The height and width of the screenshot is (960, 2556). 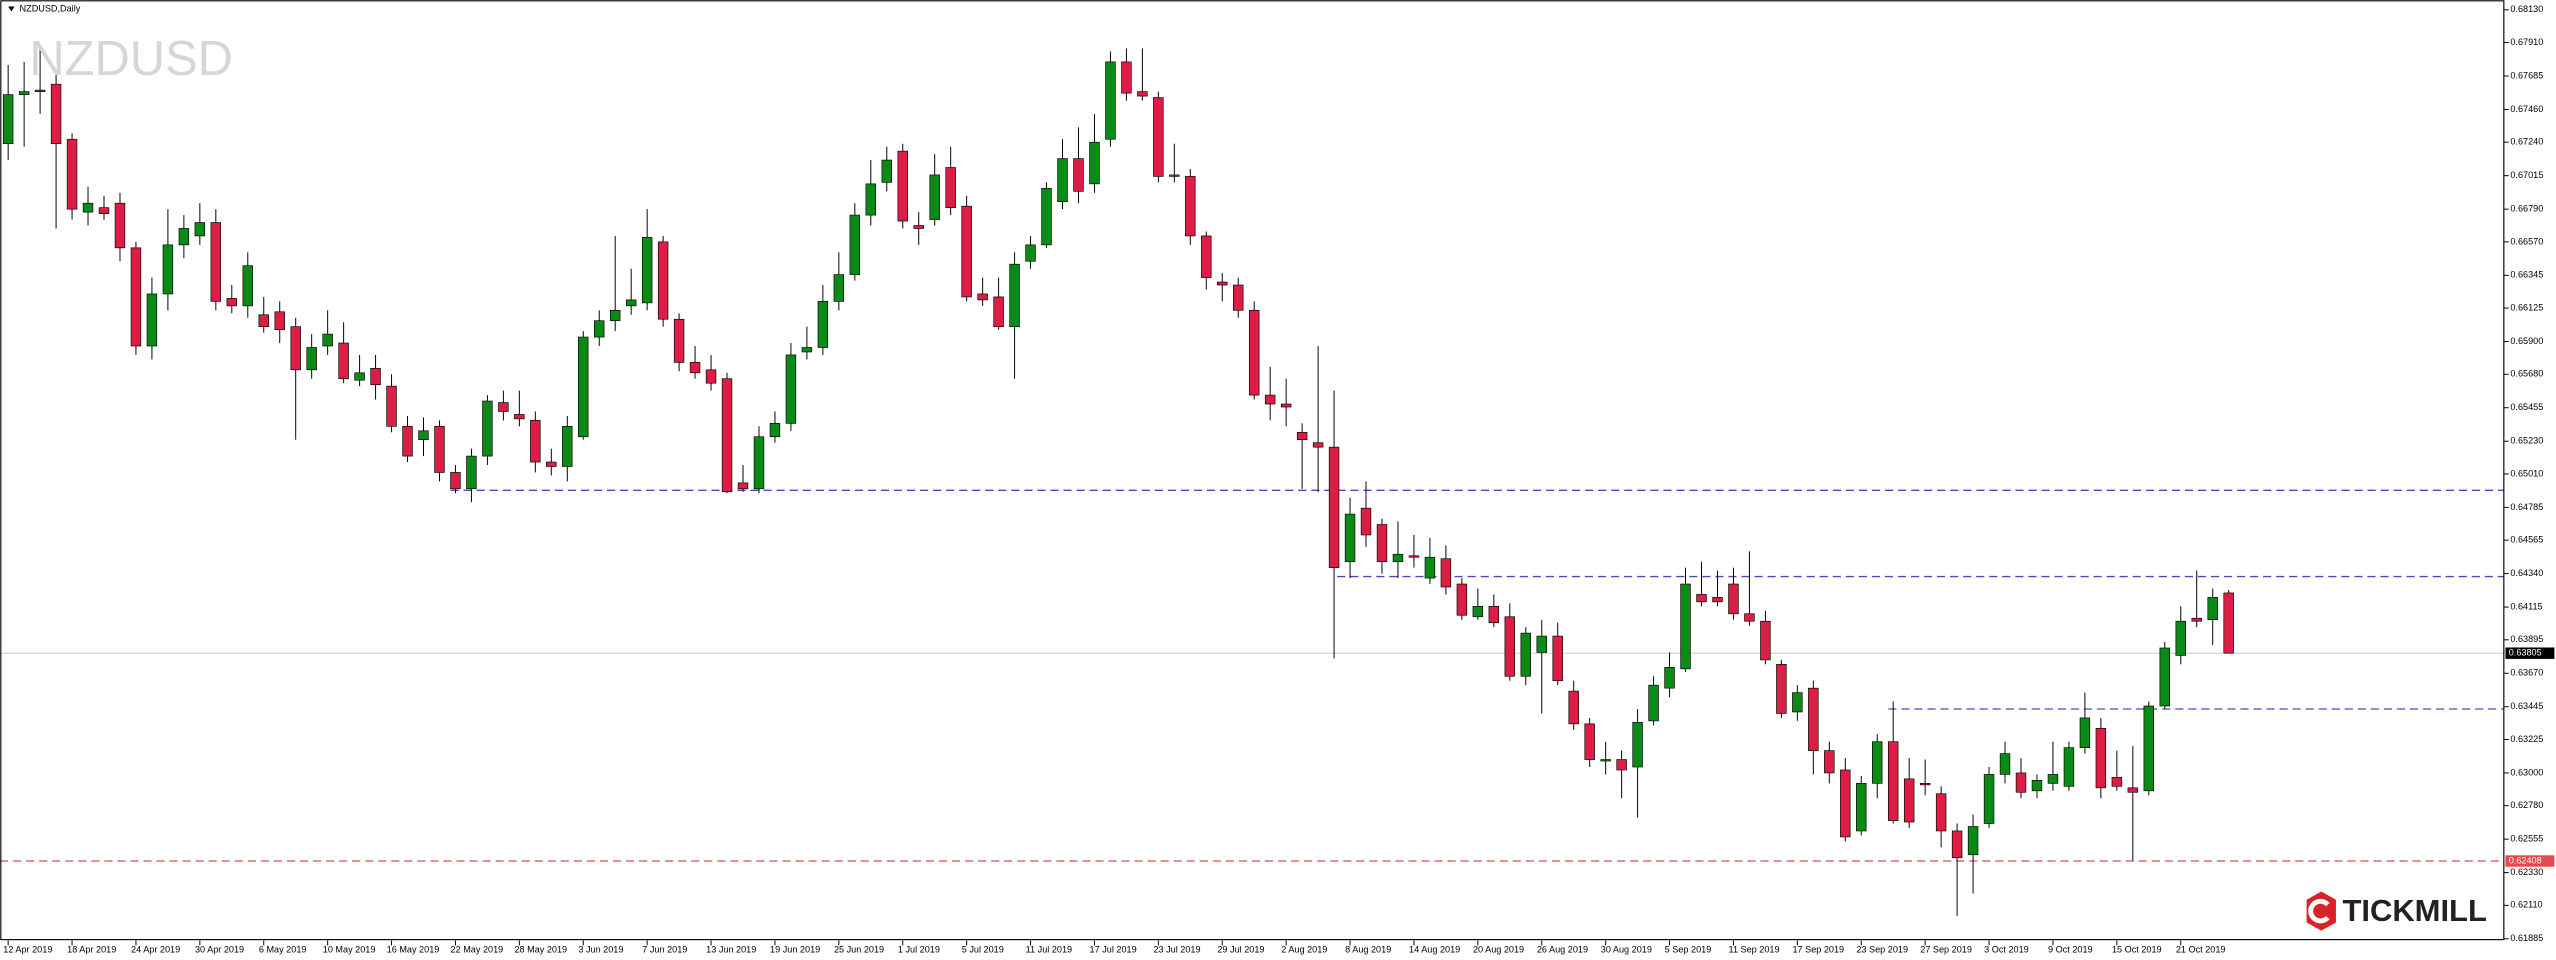 I want to click on x-tick-label: 5 Sep 2019, so click(x=1688, y=950).